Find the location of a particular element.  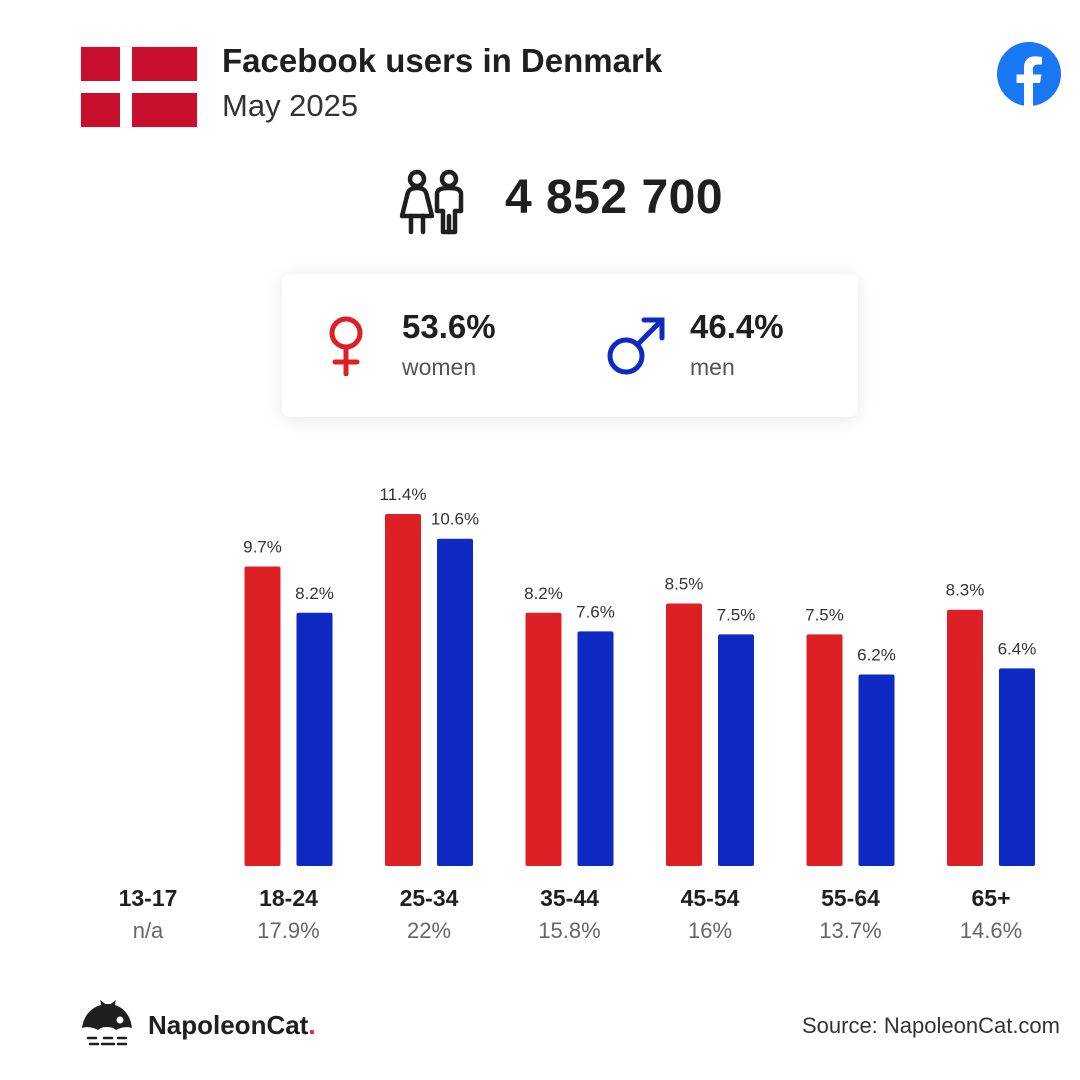

category-label-18-24: 18-24 is located at coordinates (288, 898).